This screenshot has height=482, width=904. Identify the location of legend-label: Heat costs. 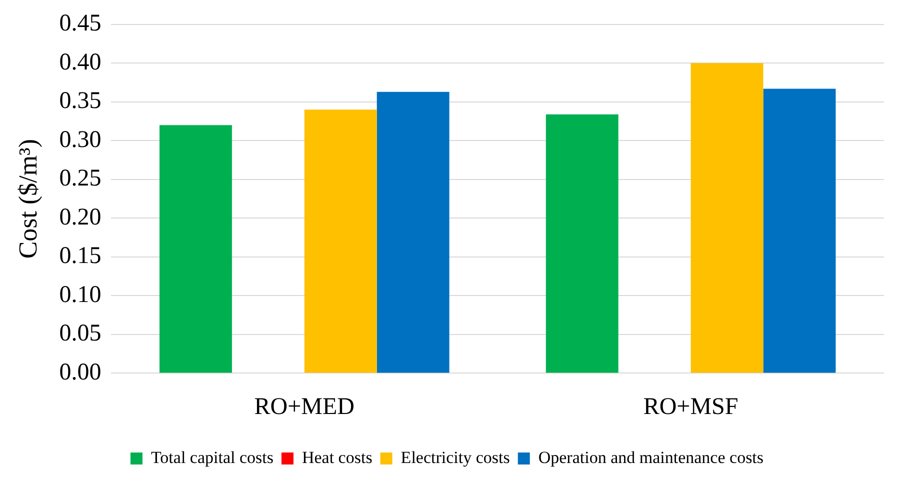
(337, 457).